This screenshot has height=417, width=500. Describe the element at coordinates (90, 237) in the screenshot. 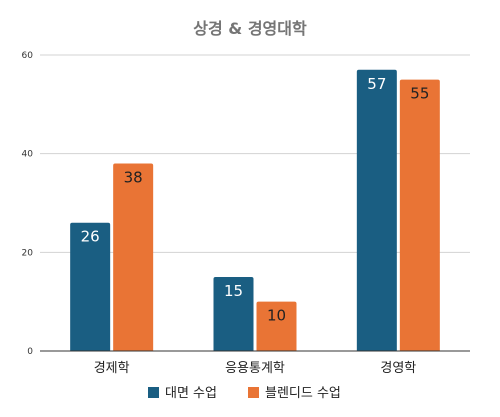

I see `data-label: 26` at that location.